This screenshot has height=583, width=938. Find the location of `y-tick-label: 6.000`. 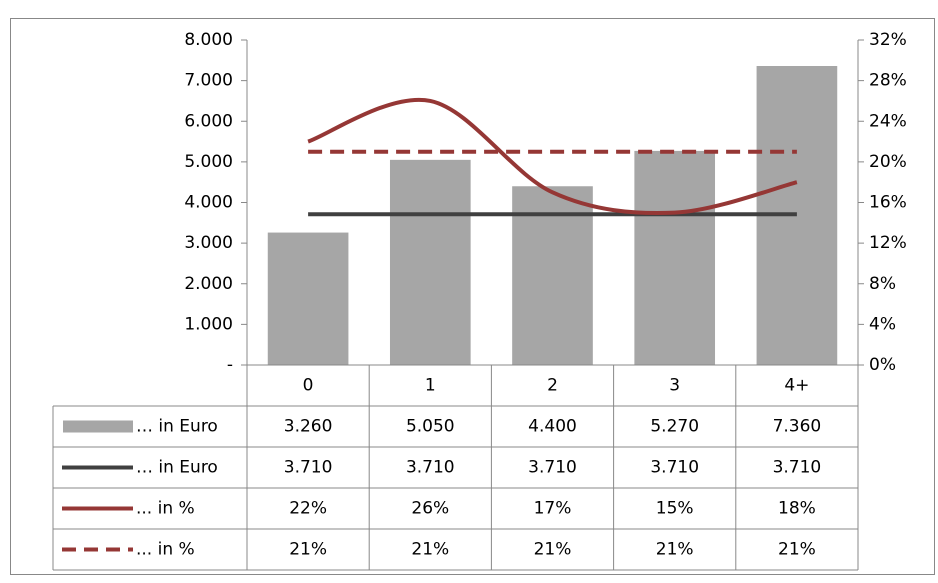

y-tick-label: 6.000 is located at coordinates (208, 121).